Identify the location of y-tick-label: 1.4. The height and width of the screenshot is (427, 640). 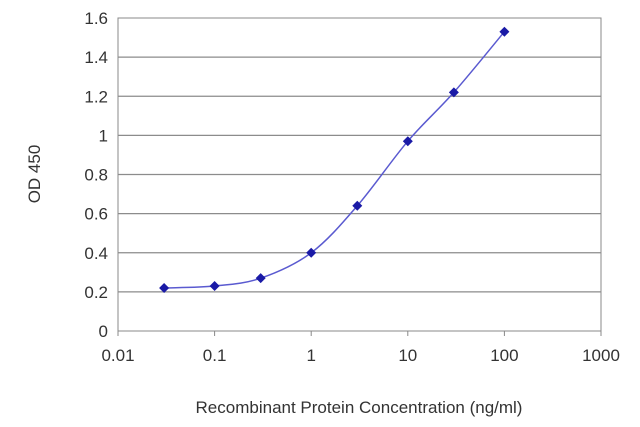
(96, 57).